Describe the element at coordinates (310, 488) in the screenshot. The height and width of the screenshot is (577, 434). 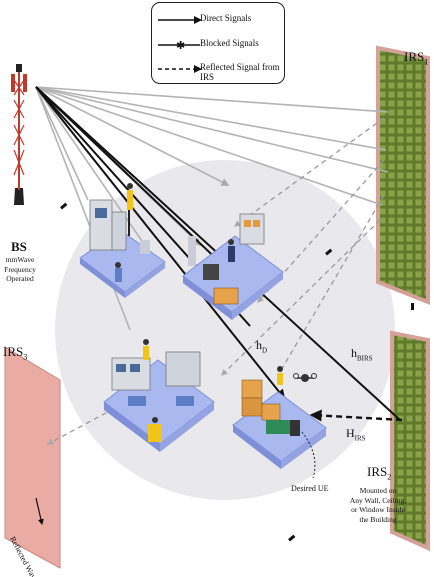
I see `ue-label: Desired UE` at that location.